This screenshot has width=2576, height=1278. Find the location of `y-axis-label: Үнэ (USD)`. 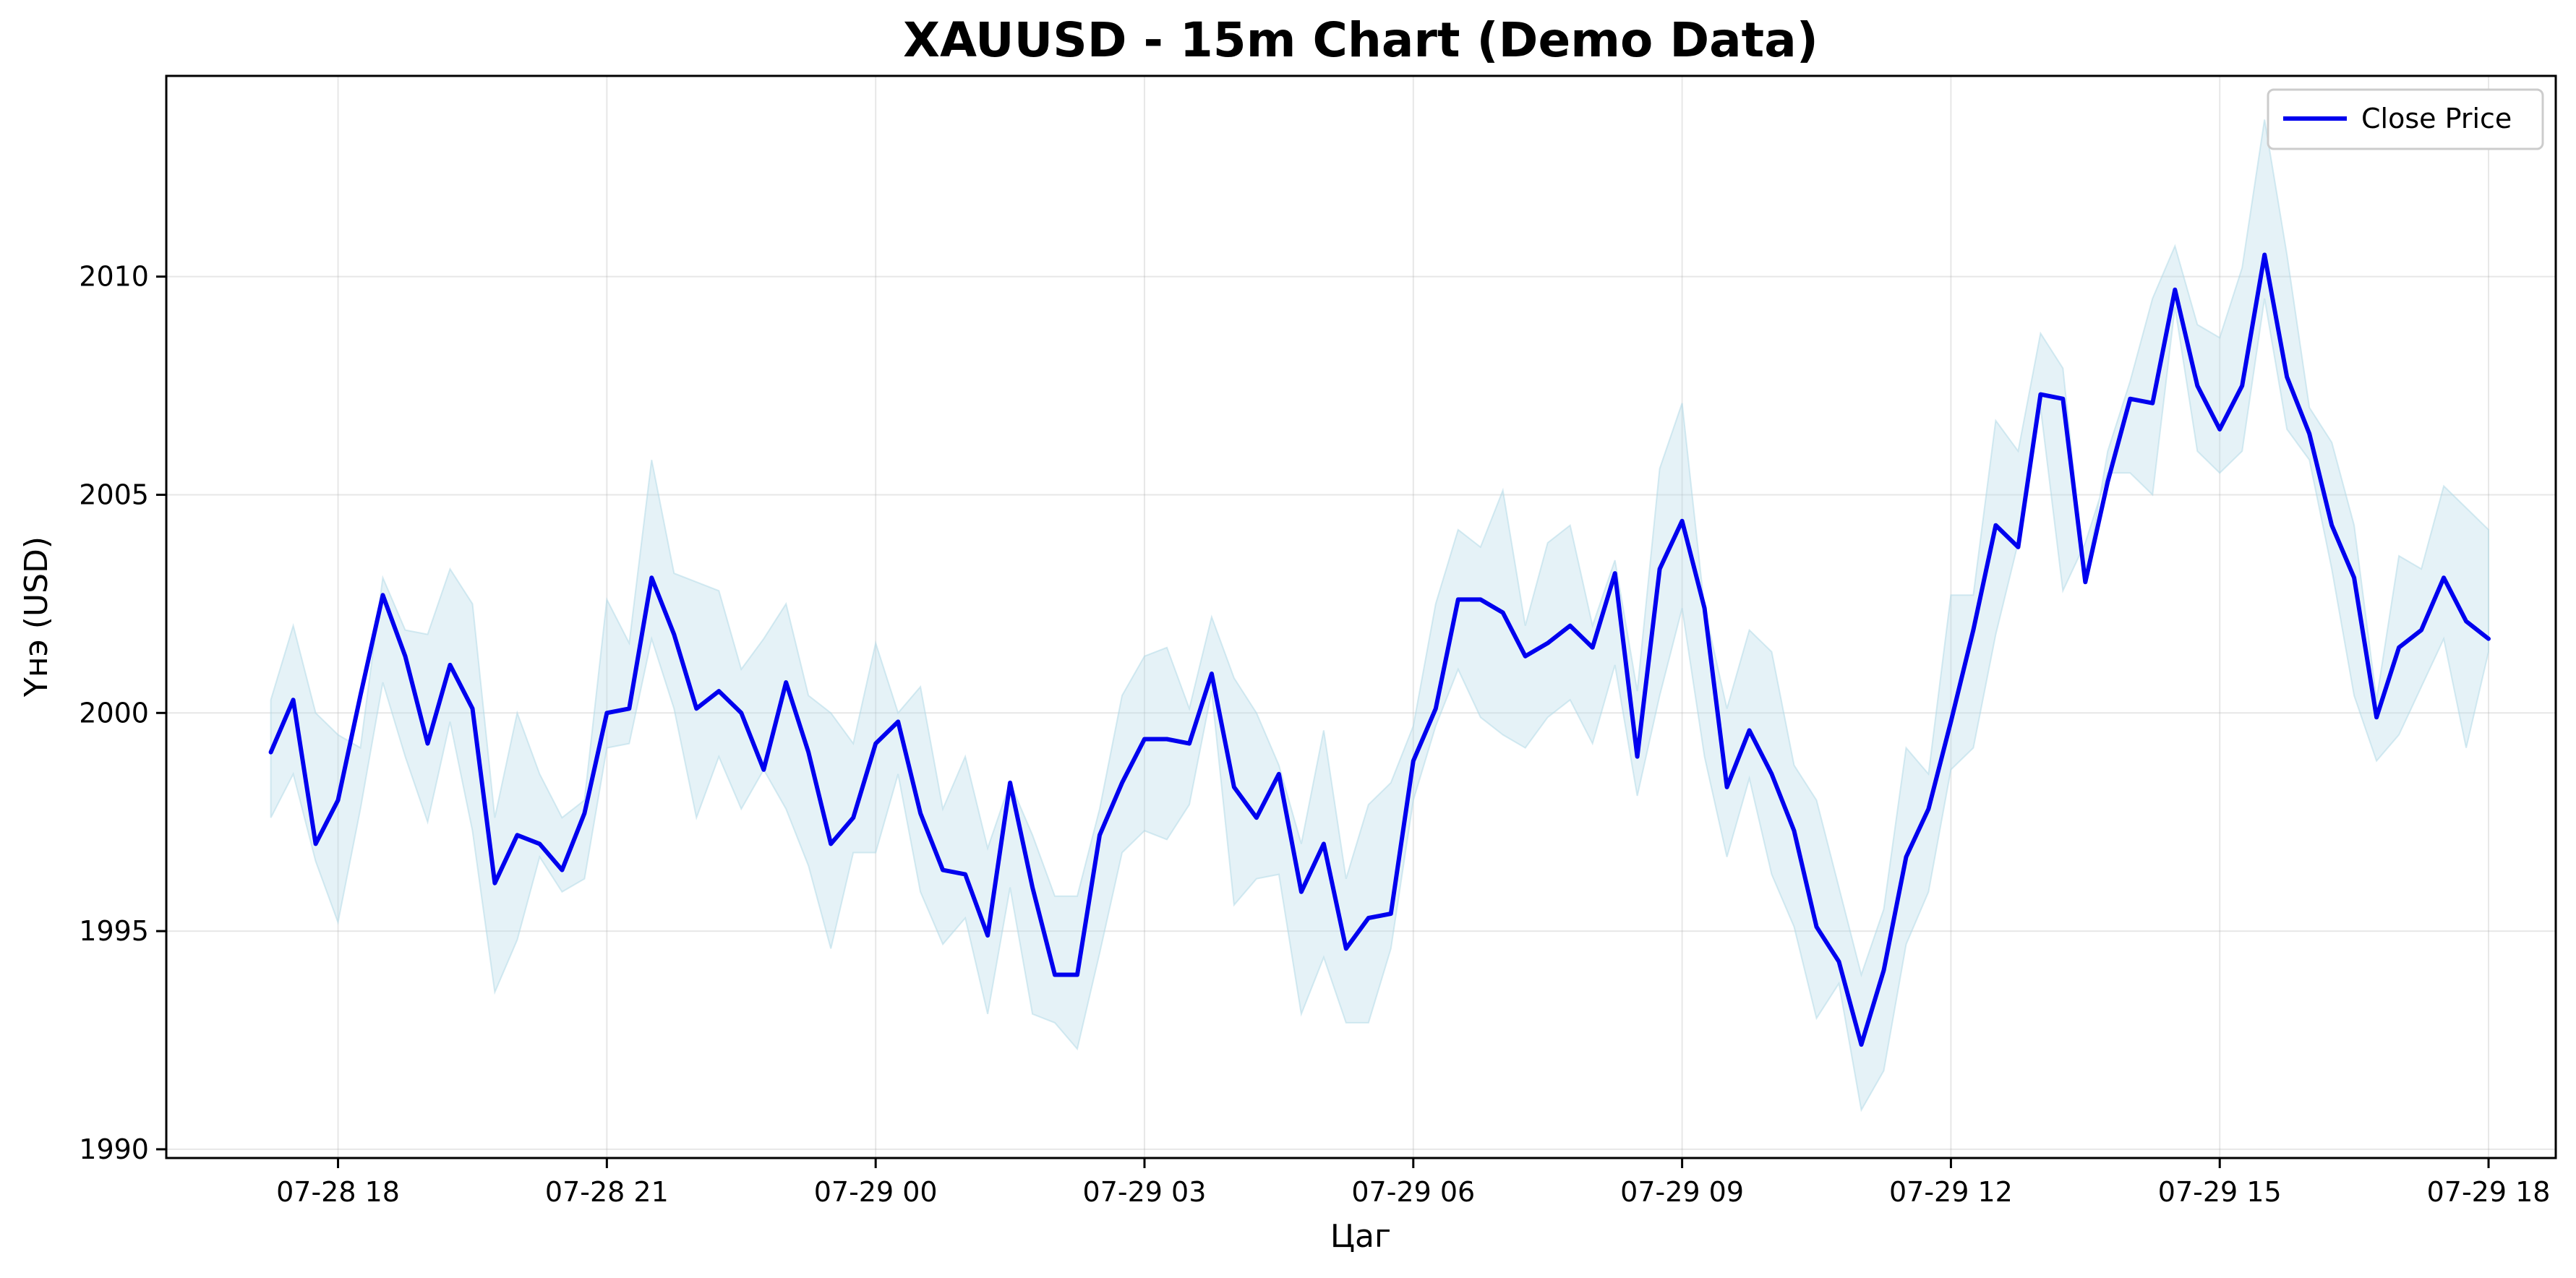

y-axis-label: Үнэ (USD) is located at coordinates (36, 617).